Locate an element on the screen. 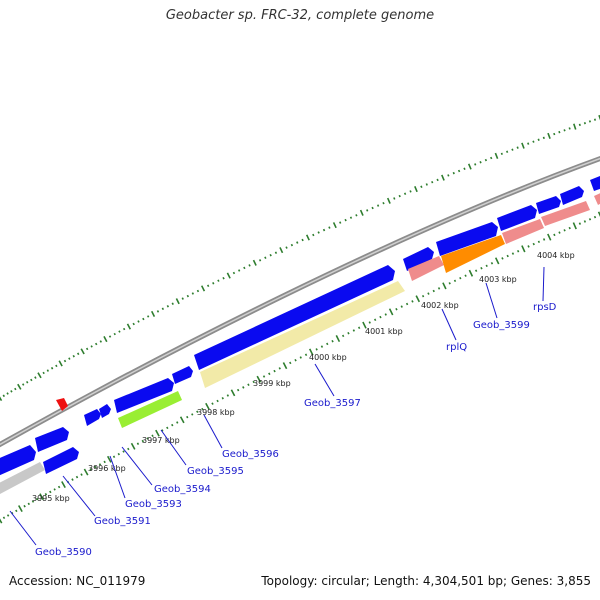 This screenshot has width=600, height=600. gene-rplq-bar is located at coordinates (426, 268).